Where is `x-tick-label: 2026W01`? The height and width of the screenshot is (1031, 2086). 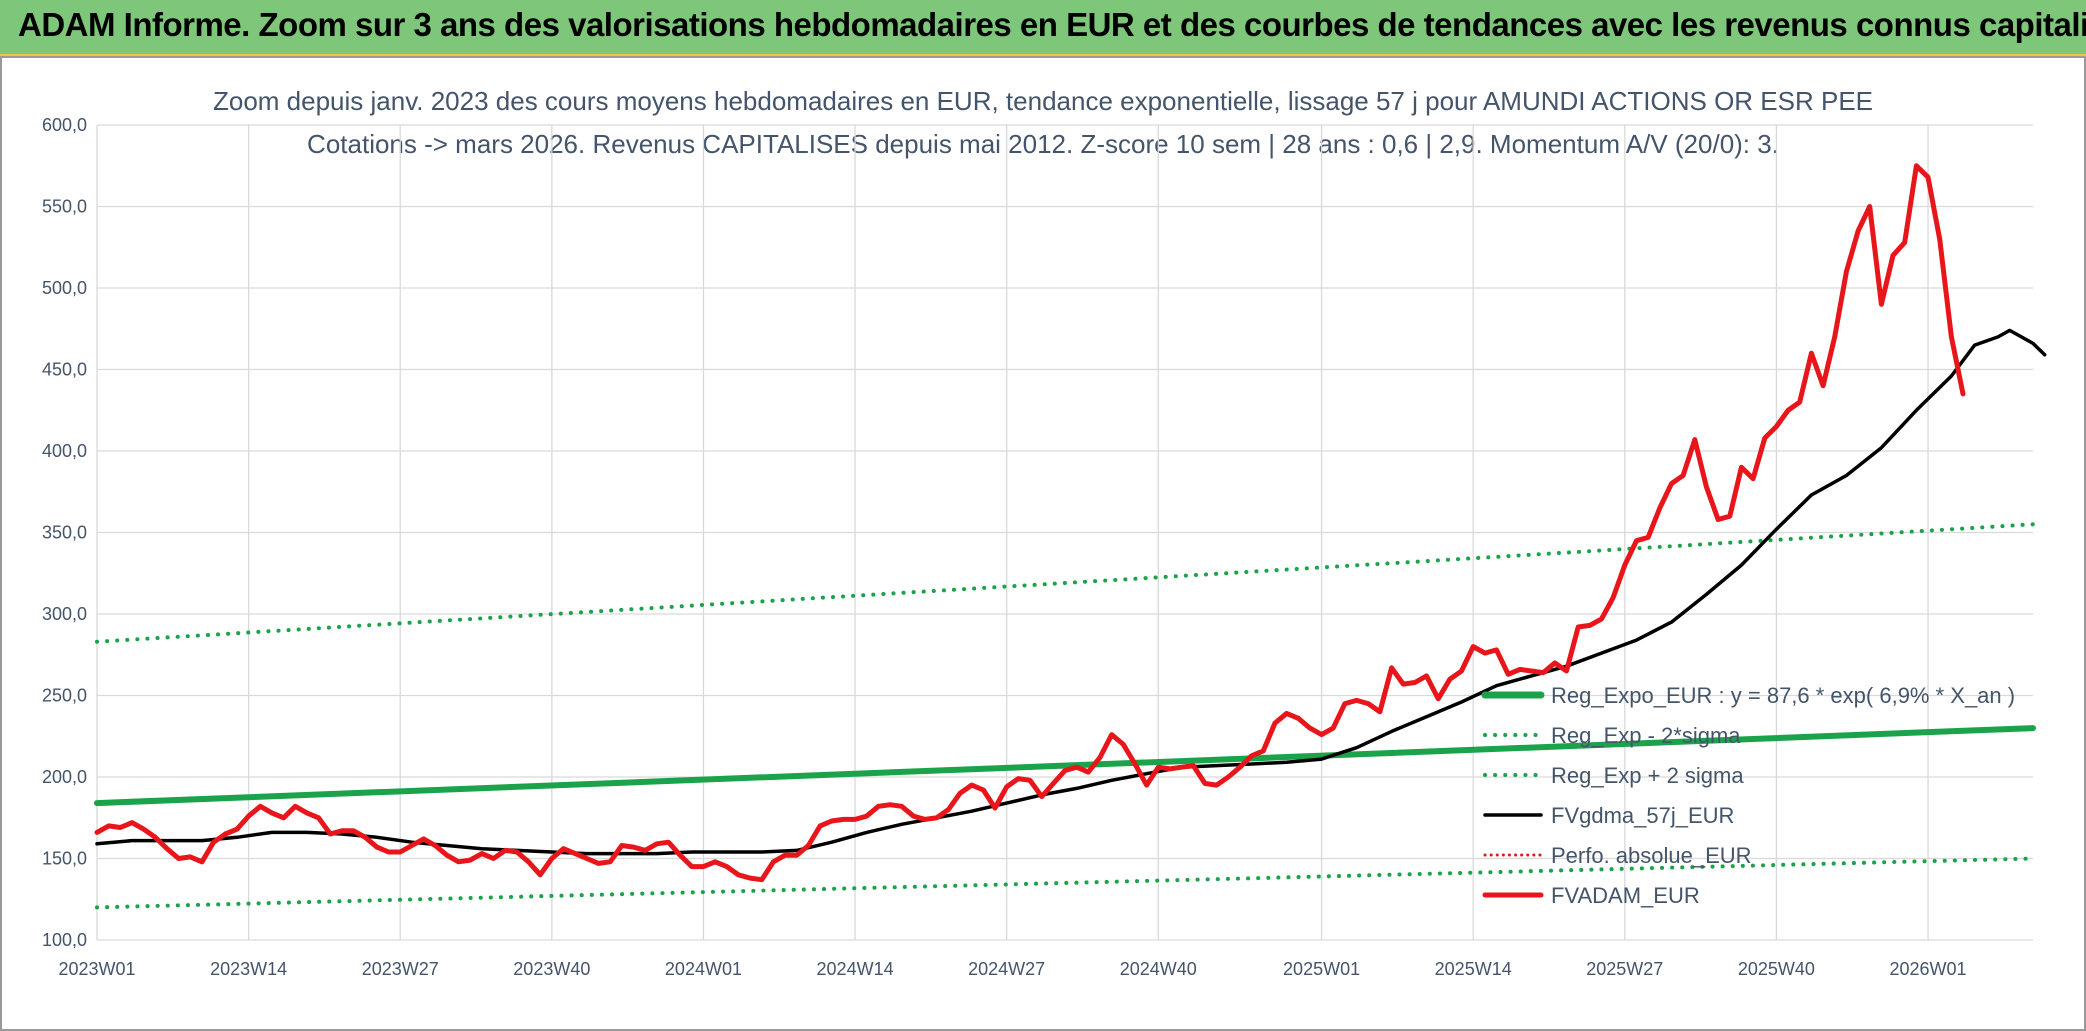 x-tick-label: 2026W01 is located at coordinates (1928, 969).